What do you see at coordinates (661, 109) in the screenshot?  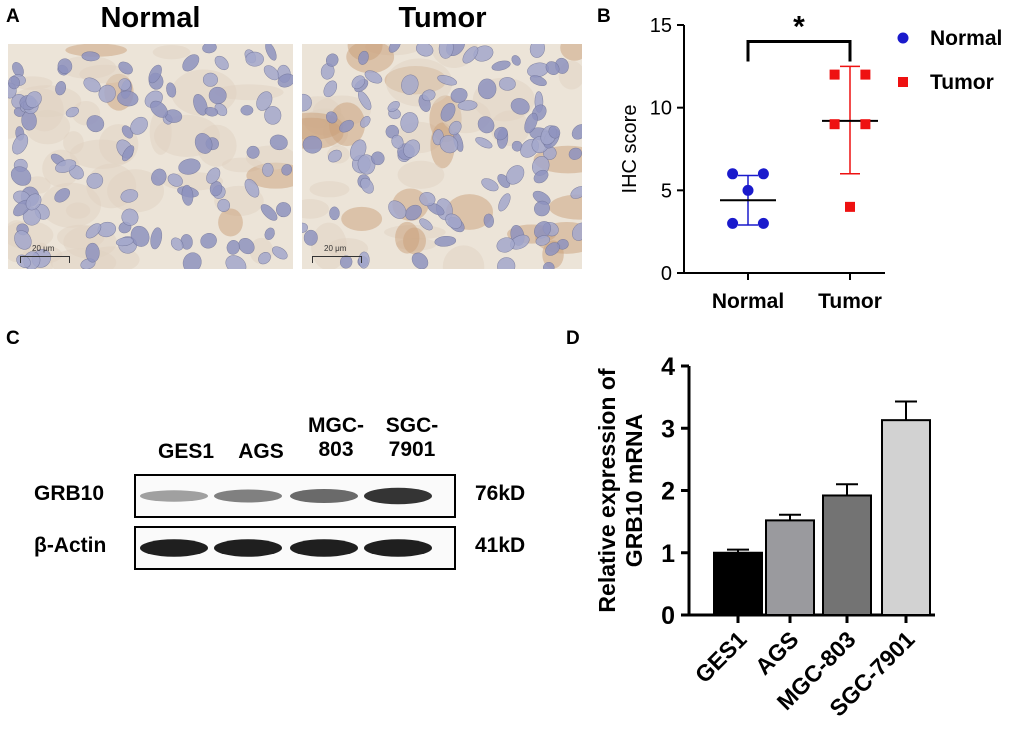 I see `y-tick-label: 10` at bounding box center [661, 109].